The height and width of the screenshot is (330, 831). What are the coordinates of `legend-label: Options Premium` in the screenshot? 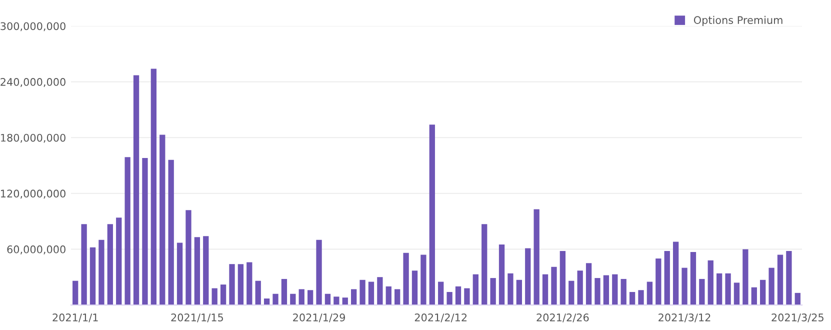 It's located at (738, 21).